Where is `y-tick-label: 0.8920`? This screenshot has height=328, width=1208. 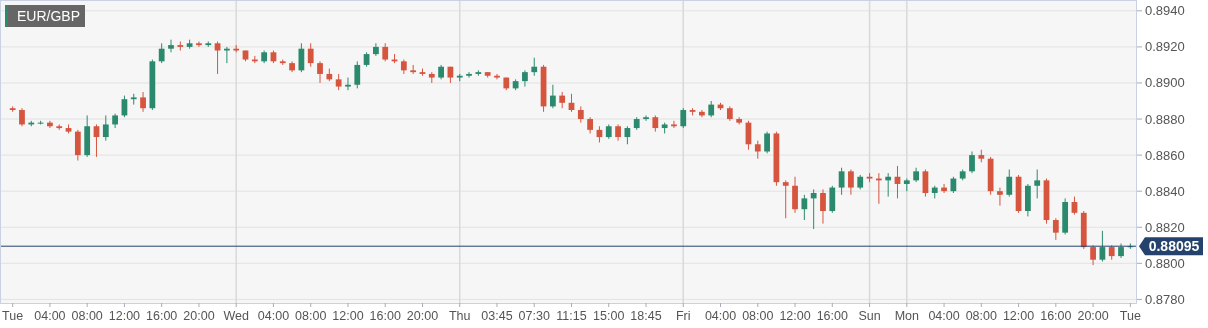 y-tick-label: 0.8920 is located at coordinates (1165, 47).